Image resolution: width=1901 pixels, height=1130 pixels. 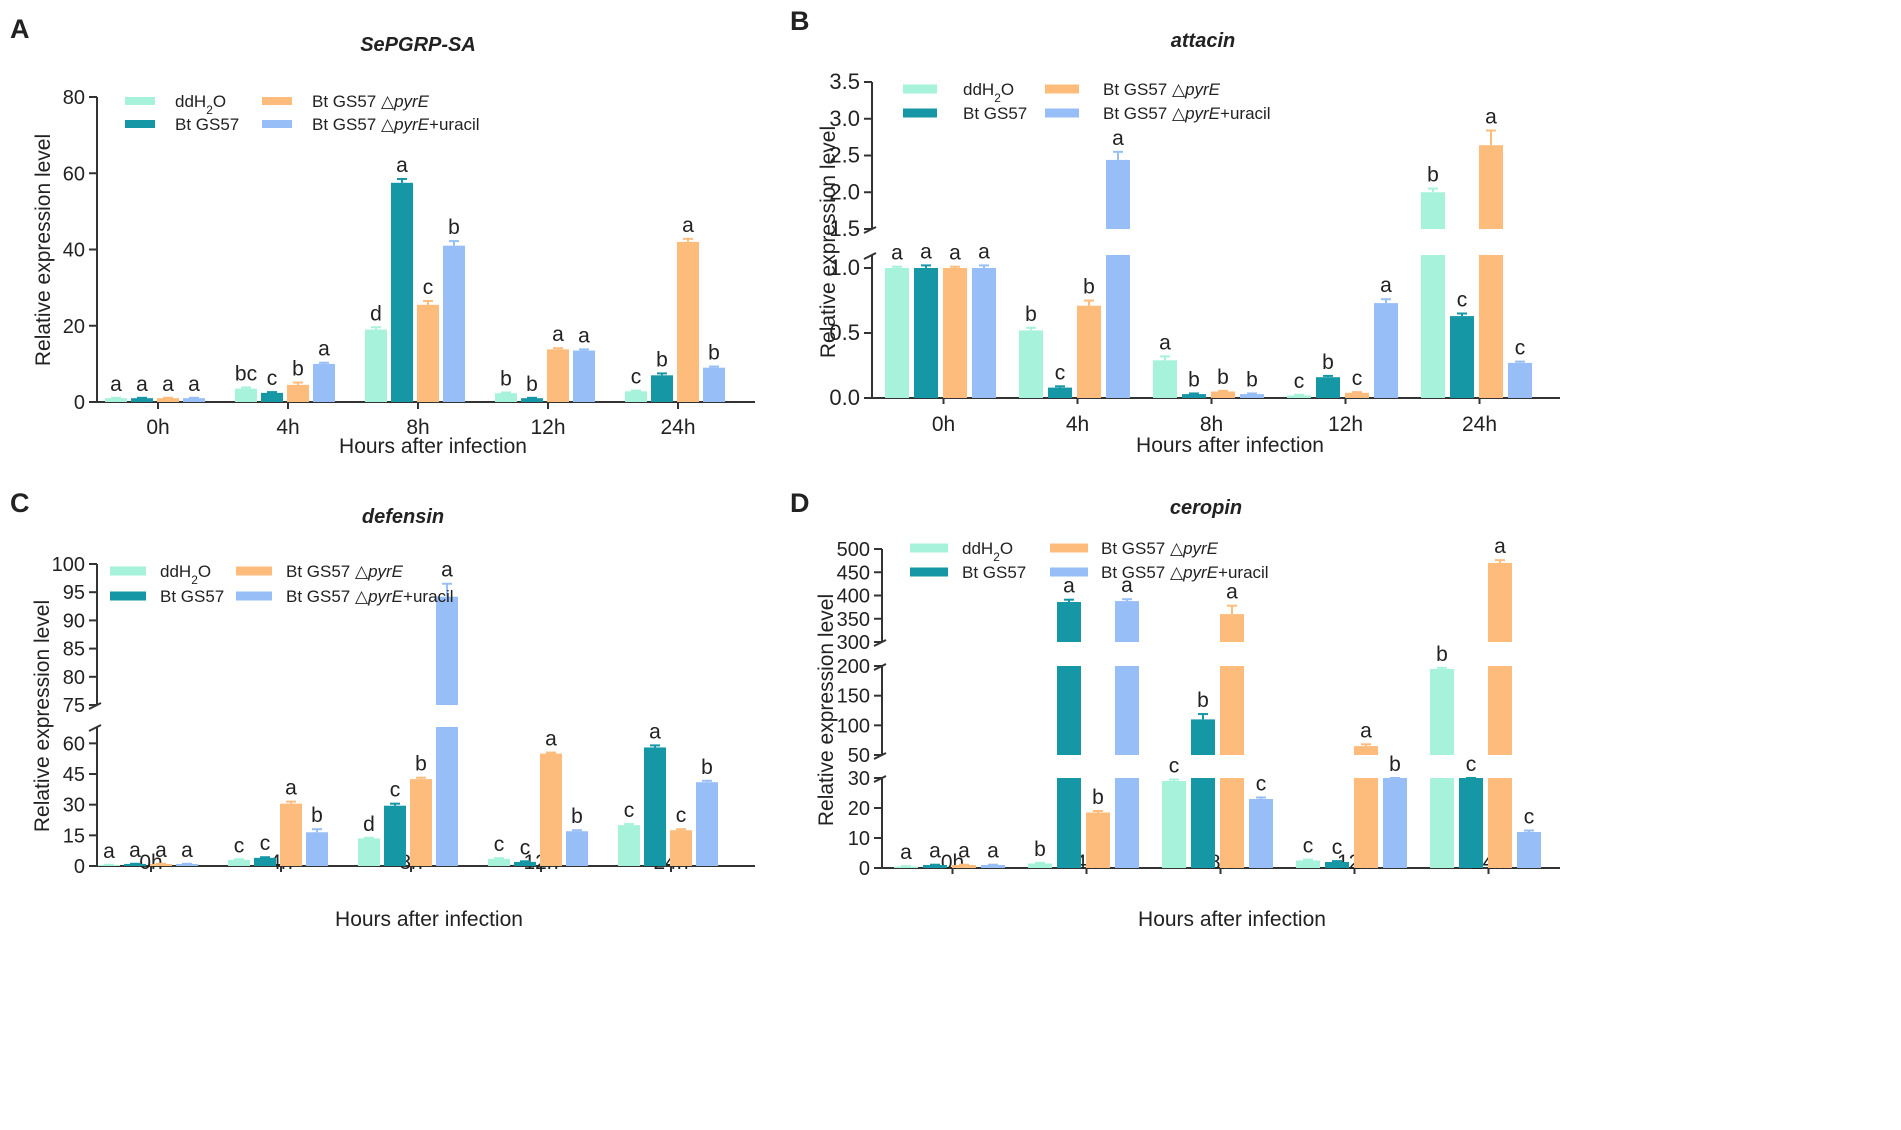 I want to click on y-tick-label: 75, so click(x=74, y=706).